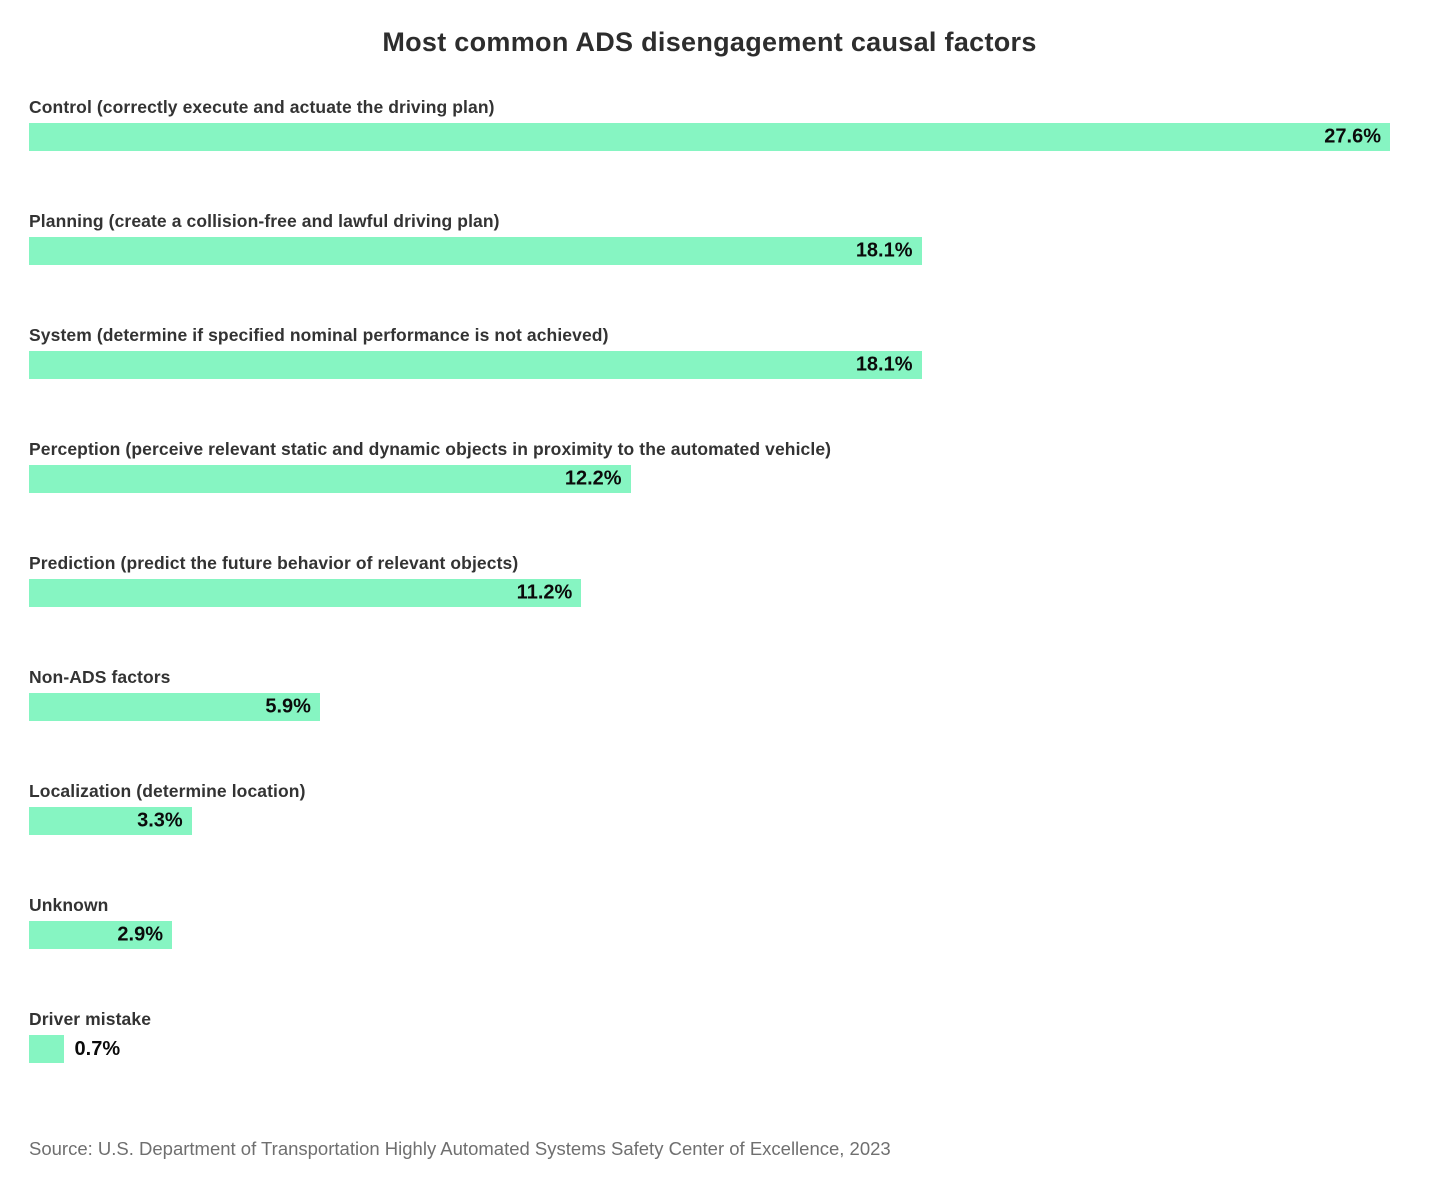 Image resolution: width=1440 pixels, height=1179 pixels. What do you see at coordinates (709, 707) in the screenshot?
I see `bar-track: 5.9%` at bounding box center [709, 707].